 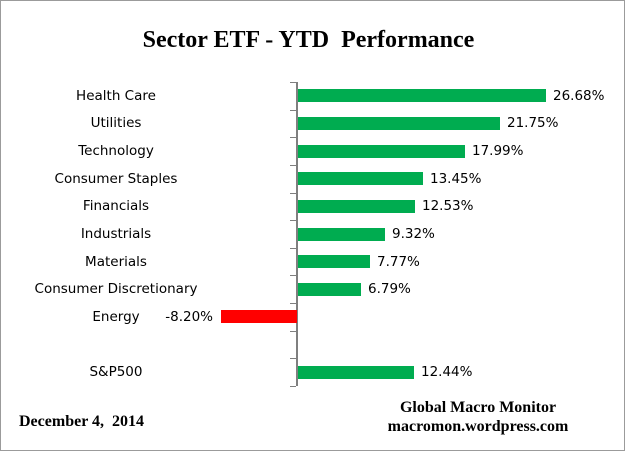 What do you see at coordinates (189, 317) in the screenshot?
I see `value-label: -8.20%` at bounding box center [189, 317].